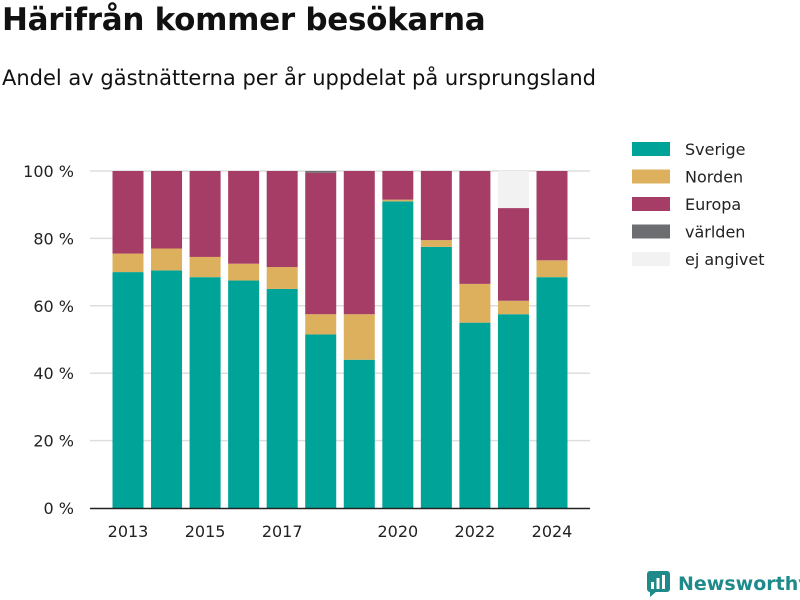 The image size is (800, 600). I want to click on y-tick-label: 80 %, so click(53, 238).